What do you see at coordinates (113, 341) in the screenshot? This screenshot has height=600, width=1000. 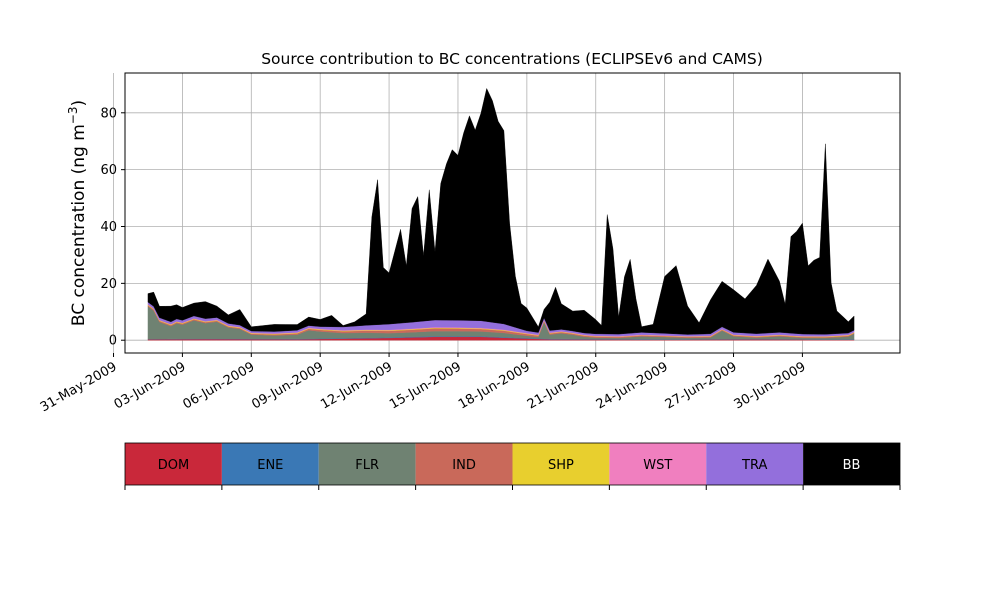 I see `y-tick-label: 0` at bounding box center [113, 341].